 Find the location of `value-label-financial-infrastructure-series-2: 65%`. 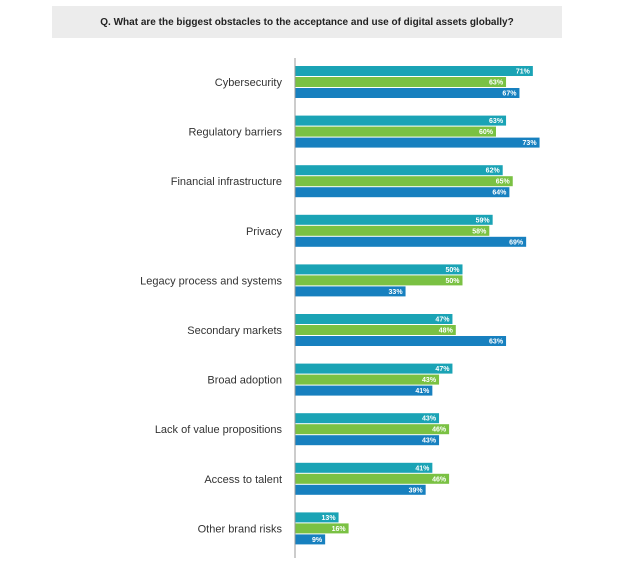

value-label-financial-infrastructure-series-2: 65% is located at coordinates (503, 182).